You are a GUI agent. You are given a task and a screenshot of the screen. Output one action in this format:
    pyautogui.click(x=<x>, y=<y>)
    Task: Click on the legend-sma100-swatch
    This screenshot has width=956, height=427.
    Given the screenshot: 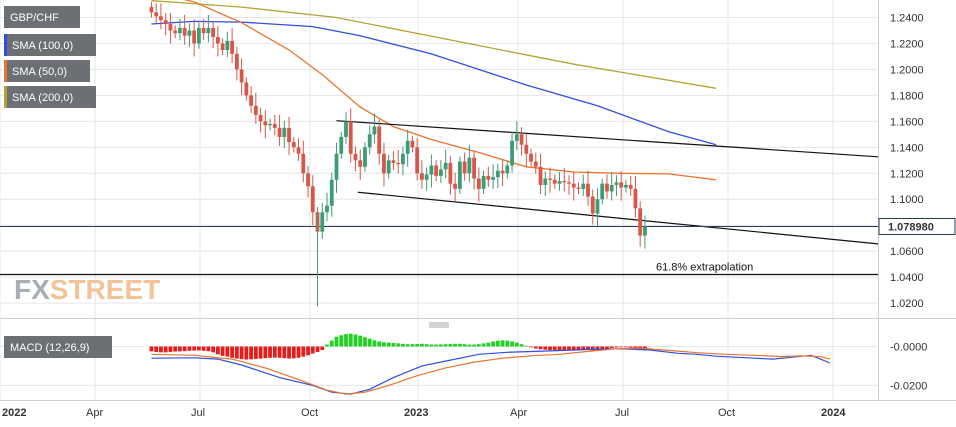 What is the action you would take?
    pyautogui.click(x=5, y=45)
    